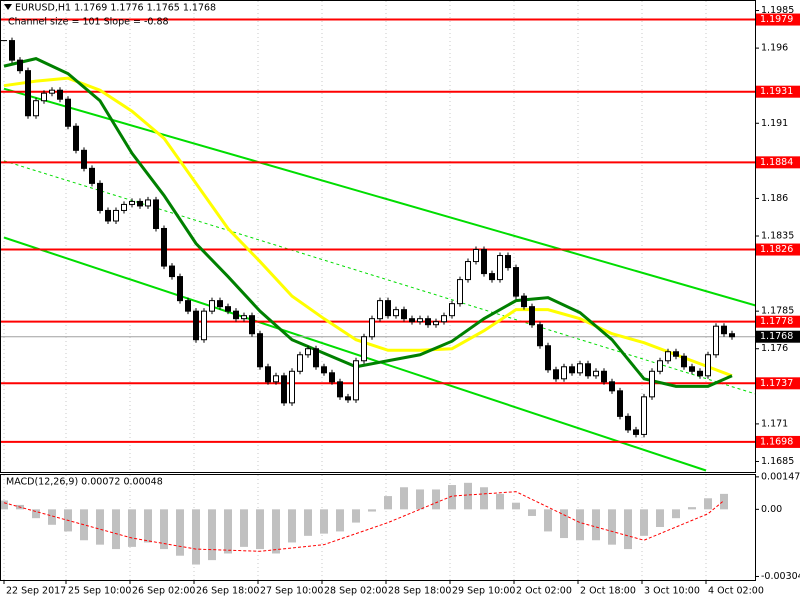 Image resolution: width=800 pixels, height=600 pixels. I want to click on y-tick-label: 1.196, so click(774, 48).